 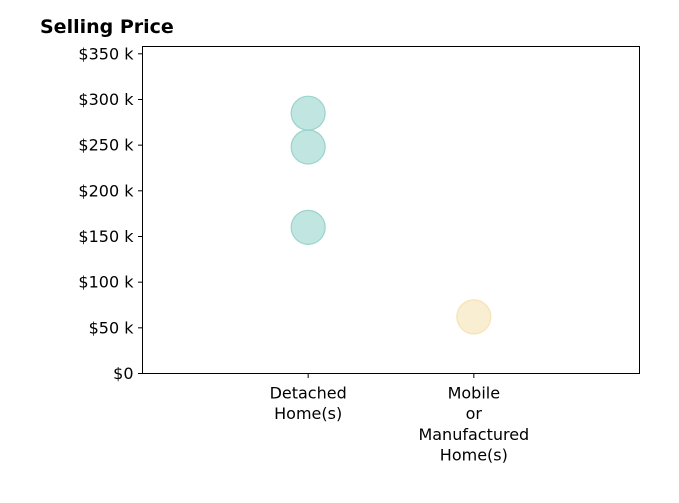 What do you see at coordinates (106, 145) in the screenshot?
I see `y-tick-label: $250 k` at bounding box center [106, 145].